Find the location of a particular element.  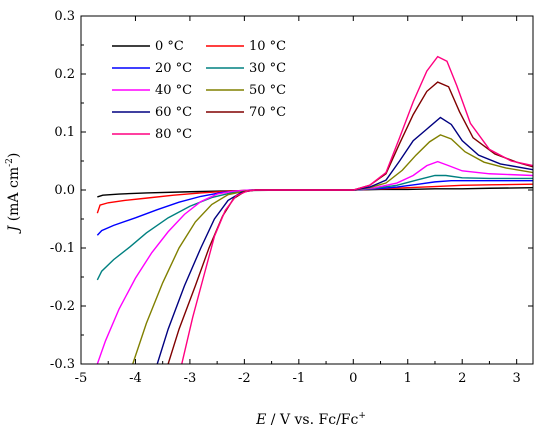

legend-item: 10 °C is located at coordinates (246, 46).